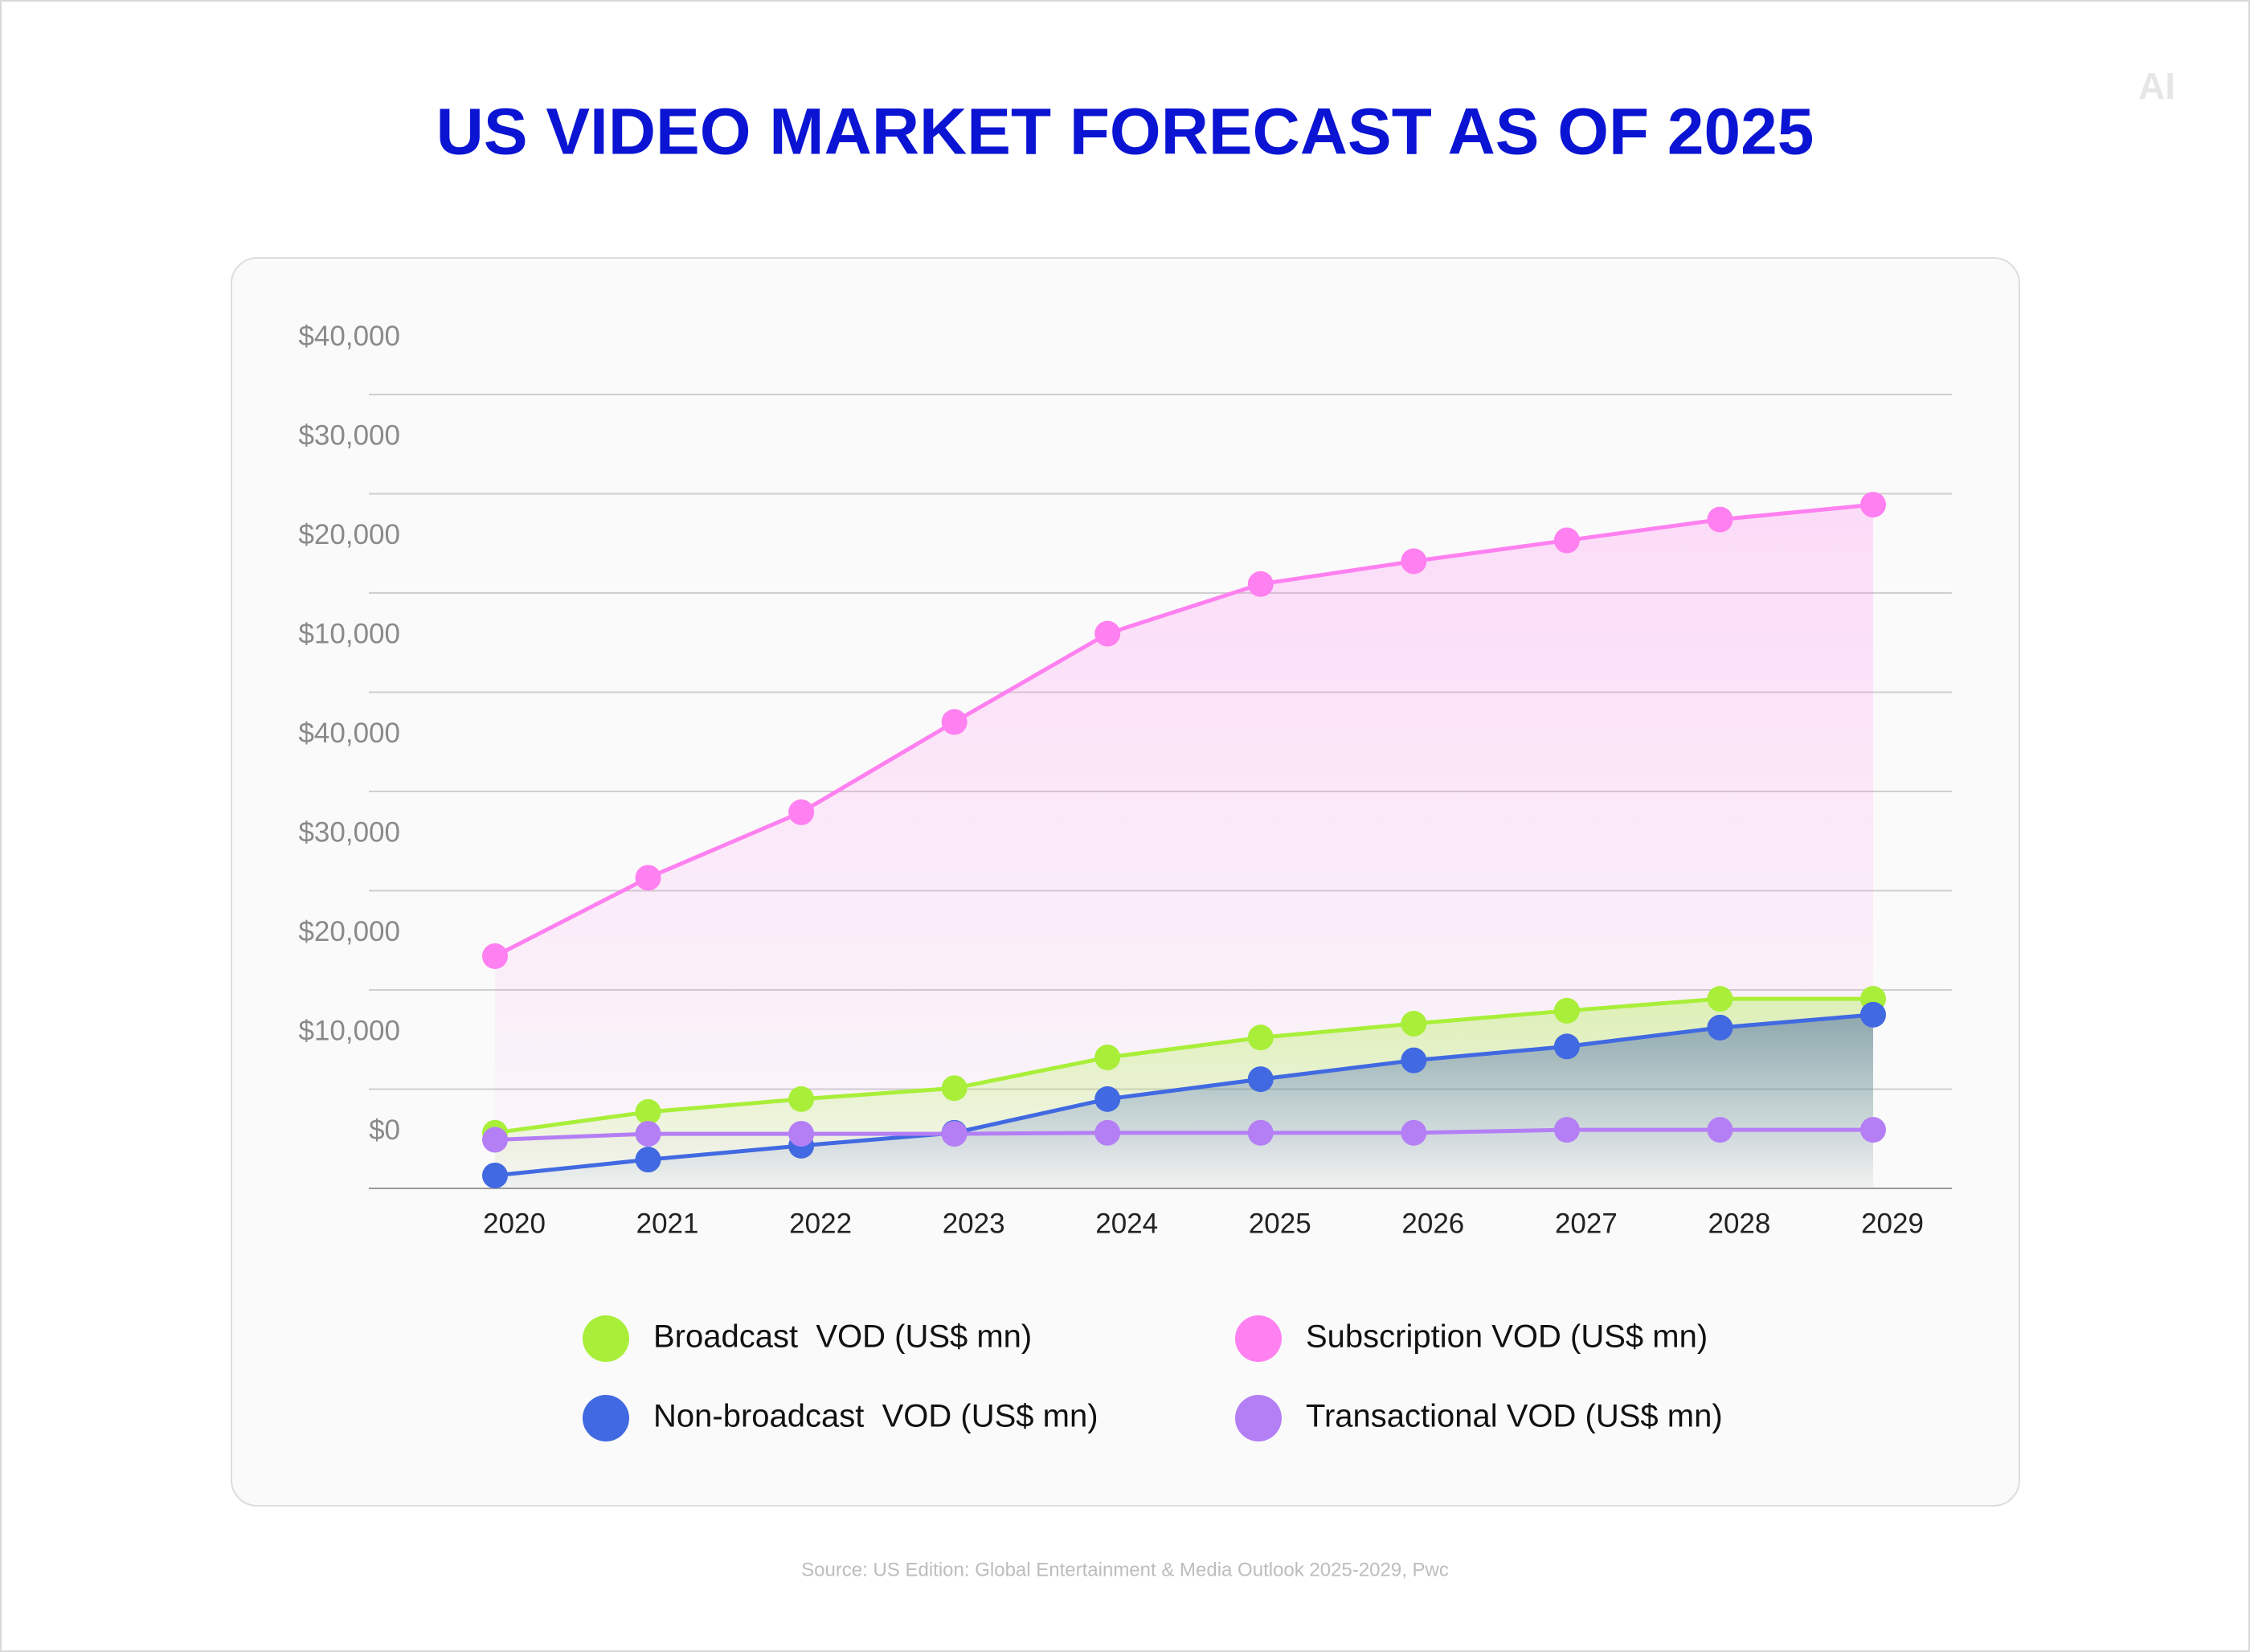 This screenshot has height=1652, width=2250. Describe the element at coordinates (821, 1224) in the screenshot. I see `x-tick-label: 2022` at that location.